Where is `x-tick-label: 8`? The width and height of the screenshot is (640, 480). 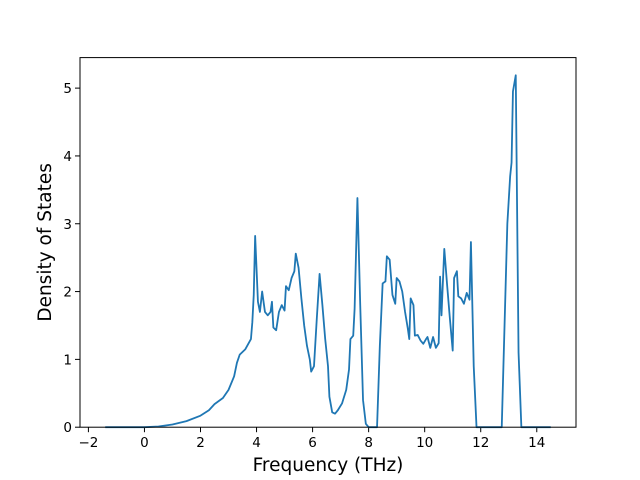
x-tick-label: 8 is located at coordinates (368, 443).